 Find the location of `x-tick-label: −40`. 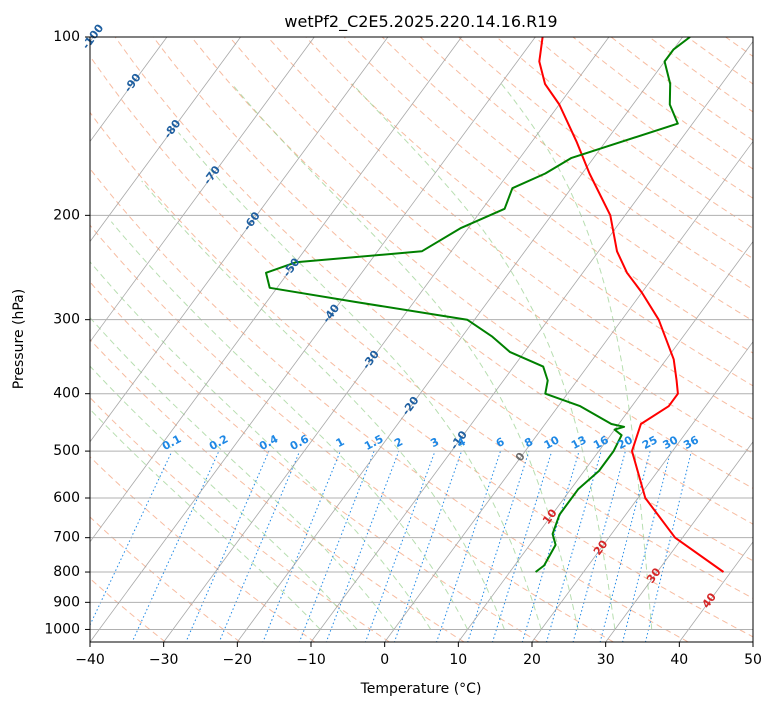

x-tick-label: −40 is located at coordinates (90, 660).